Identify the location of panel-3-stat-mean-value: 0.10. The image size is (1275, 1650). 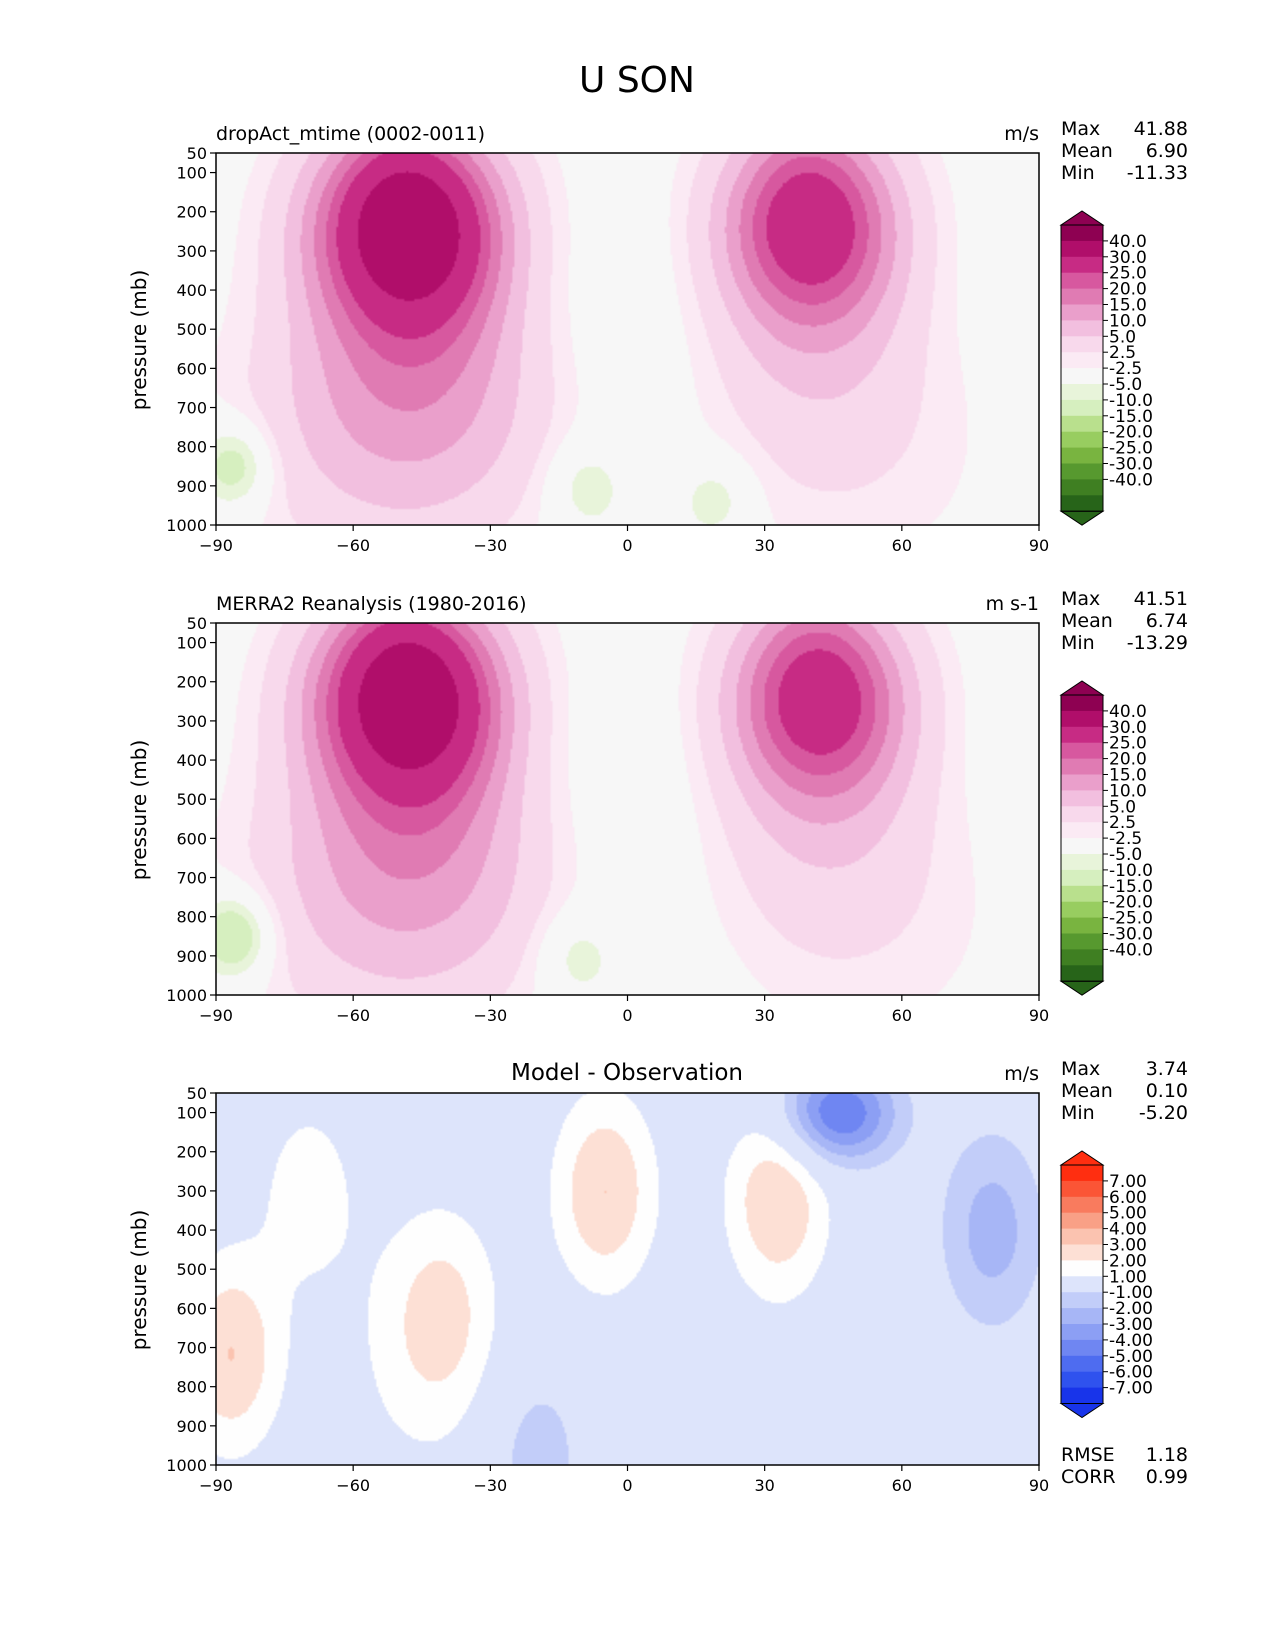
(1167, 1091).